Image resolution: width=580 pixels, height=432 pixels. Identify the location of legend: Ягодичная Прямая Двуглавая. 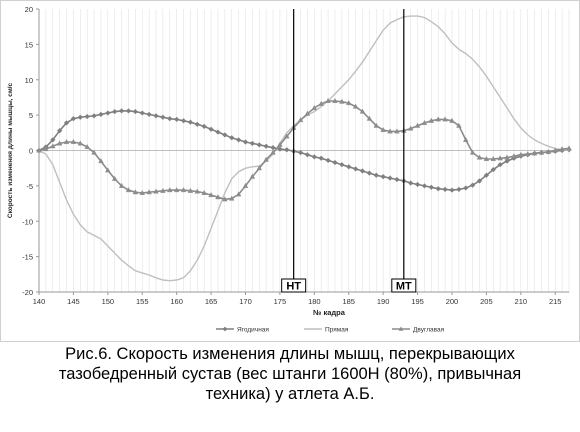
(330, 330).